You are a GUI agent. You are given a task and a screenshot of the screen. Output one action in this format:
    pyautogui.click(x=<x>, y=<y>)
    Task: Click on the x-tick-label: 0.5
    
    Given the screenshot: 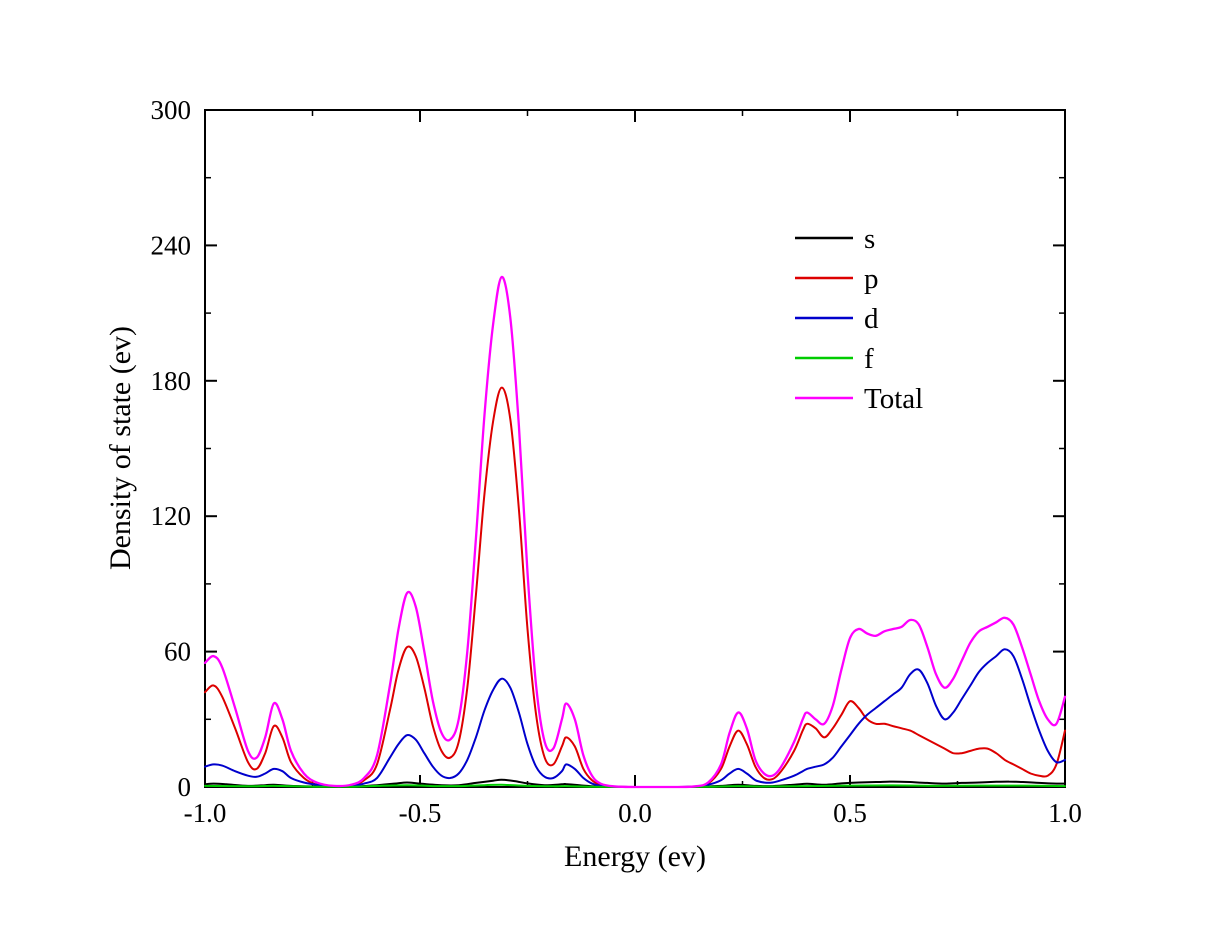 What is the action you would take?
    pyautogui.click(x=850, y=813)
    